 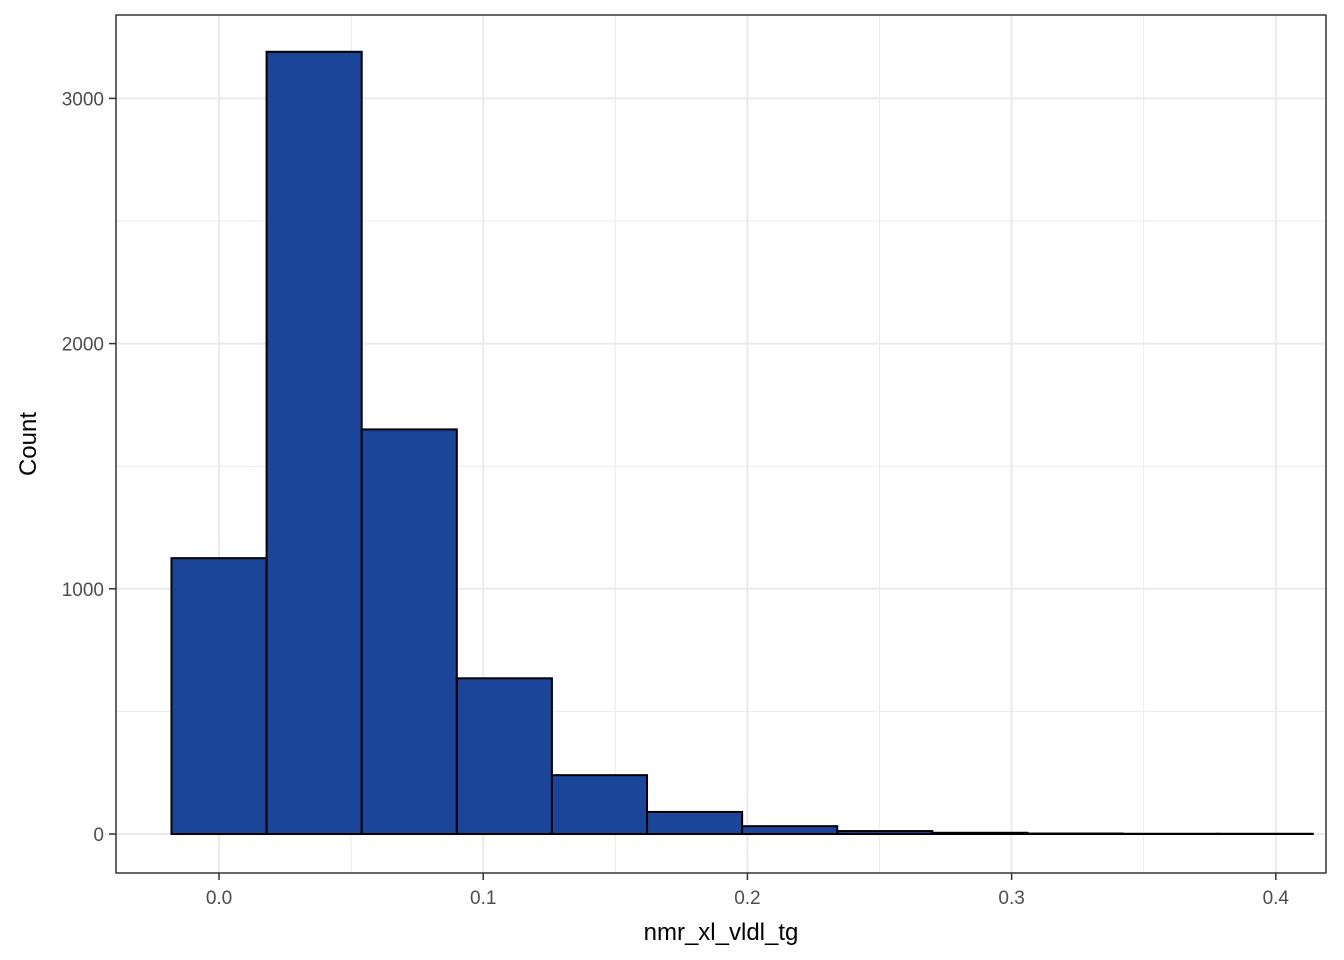 What do you see at coordinates (219, 898) in the screenshot?
I see `x-tick-label: 0.0` at bounding box center [219, 898].